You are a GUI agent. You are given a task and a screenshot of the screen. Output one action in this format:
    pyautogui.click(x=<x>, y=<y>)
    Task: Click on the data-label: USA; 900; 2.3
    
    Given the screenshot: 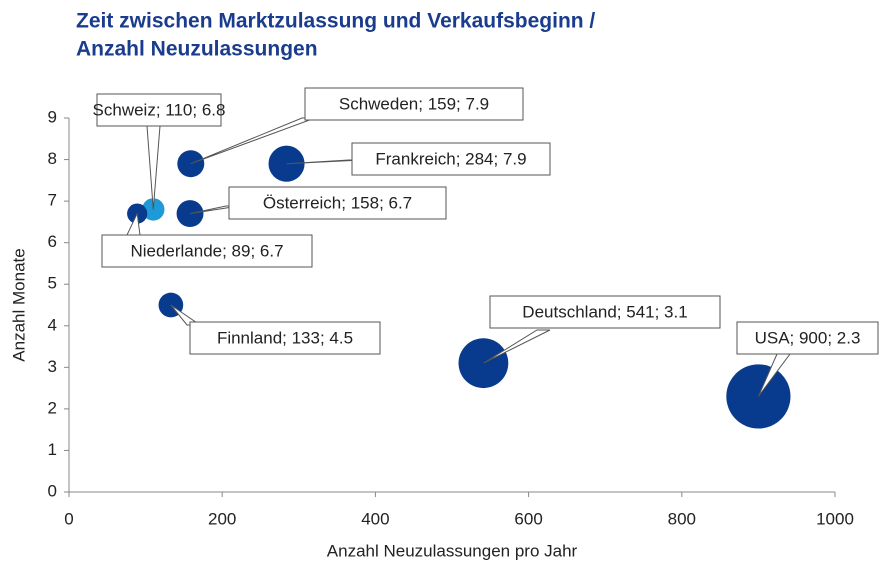 What is the action you would take?
    pyautogui.click(x=808, y=337)
    